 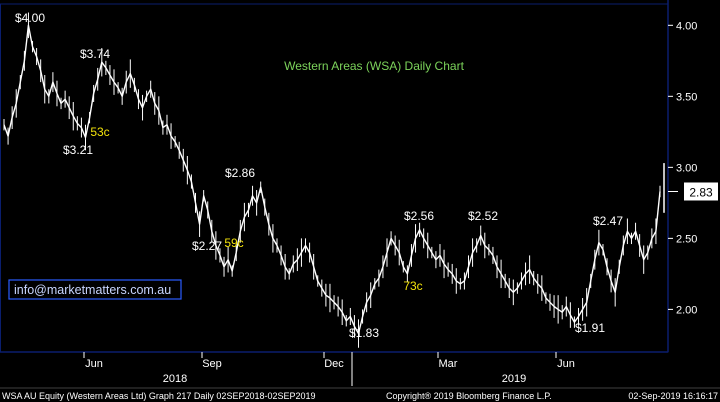 What do you see at coordinates (374, 66) in the screenshot?
I see `chart-title: Western Areas (WSA) Daily Chart` at bounding box center [374, 66].